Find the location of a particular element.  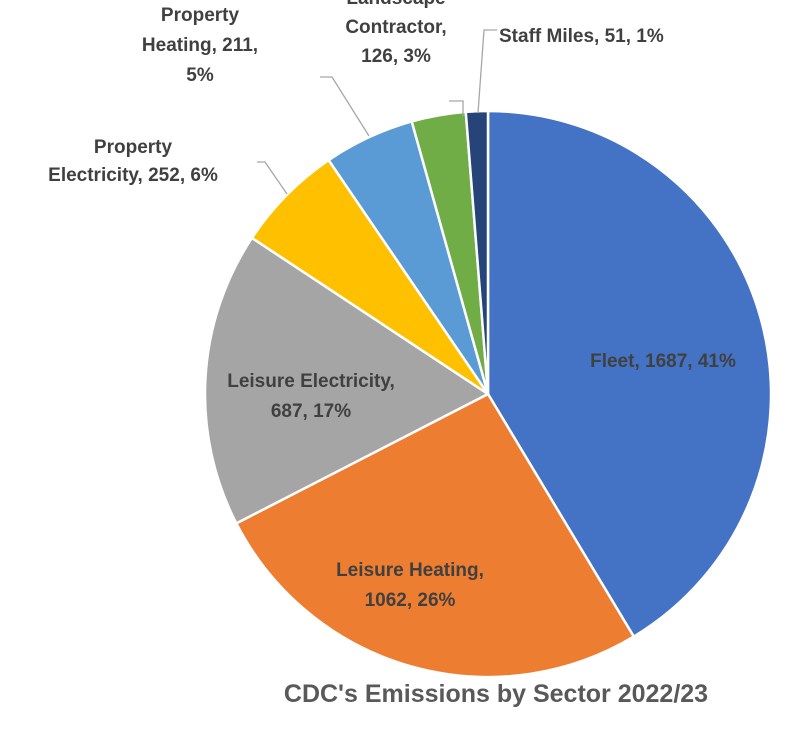

data-label-line: Heating, 211, is located at coordinates (200, 45).